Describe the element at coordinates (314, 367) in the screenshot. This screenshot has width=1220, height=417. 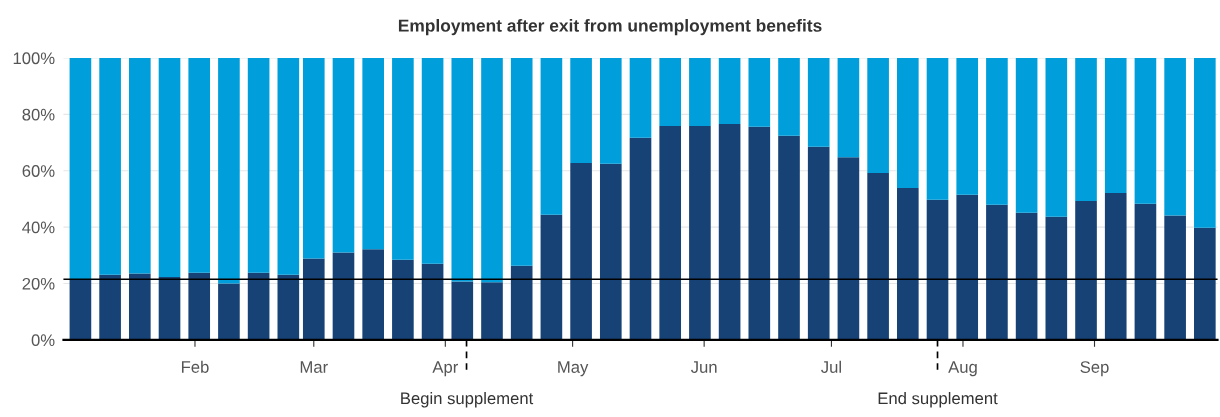
I see `x-tick-label: Mar` at that location.